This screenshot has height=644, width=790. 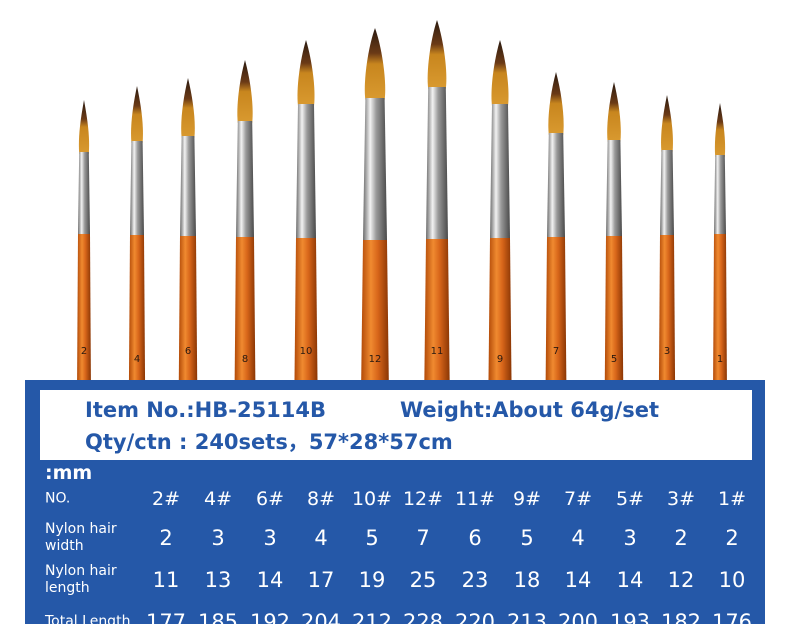 I want to click on table-cell: 228, so click(x=423, y=622).